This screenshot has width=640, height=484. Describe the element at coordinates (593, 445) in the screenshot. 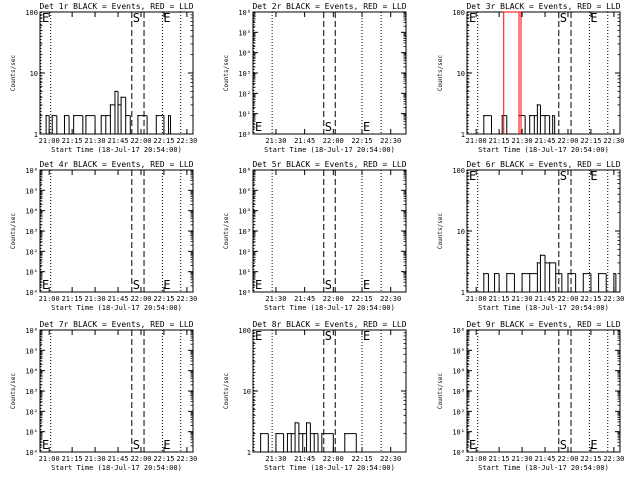

I see `chart-9-marker-label-4: E` at that location.